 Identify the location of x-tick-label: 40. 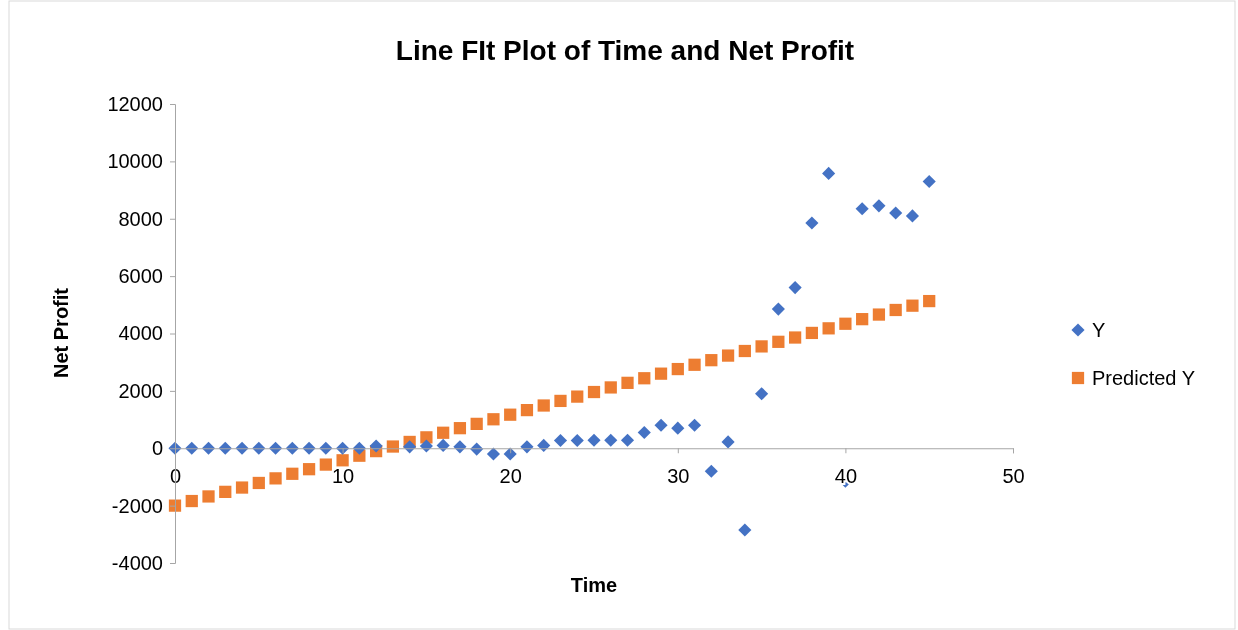
(846, 476).